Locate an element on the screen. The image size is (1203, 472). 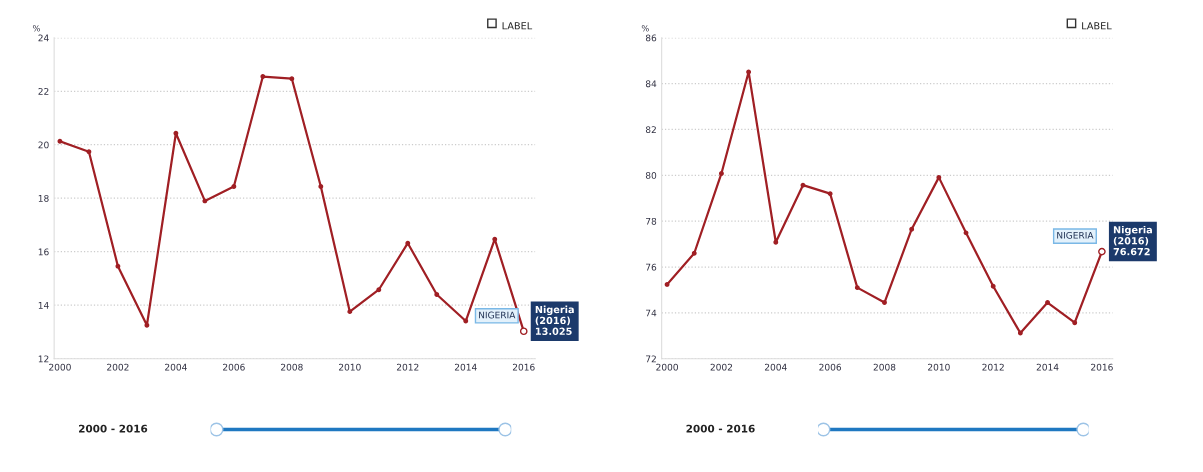
y-tick-label: 72 is located at coordinates (651, 359).